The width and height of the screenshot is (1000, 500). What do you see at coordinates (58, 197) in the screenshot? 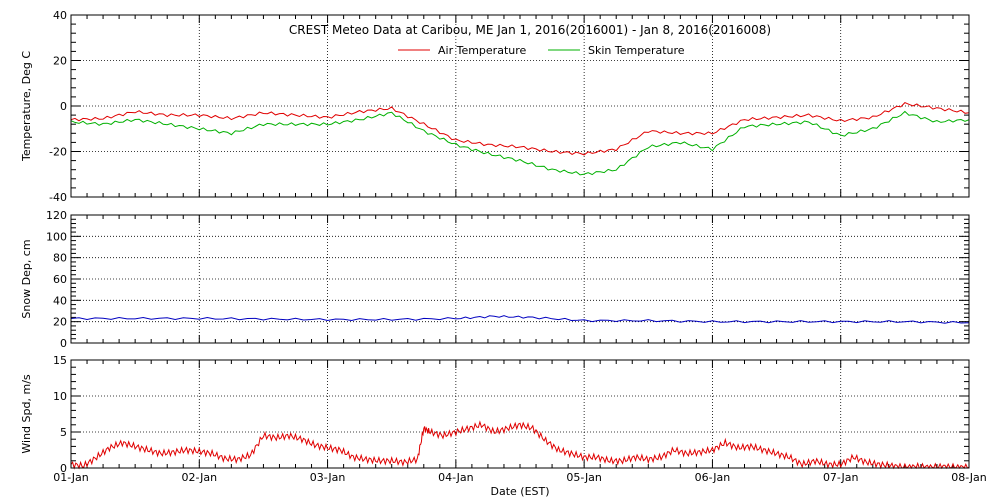
I see `y-tick-label: -40` at bounding box center [58, 197].